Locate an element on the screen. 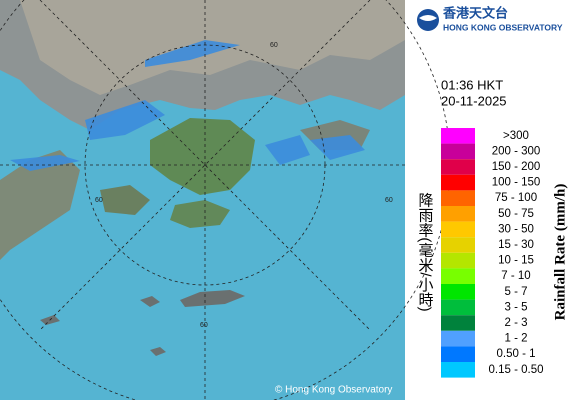 This screenshot has height=405, width=577. legend-label: 3 - 5 is located at coordinates (515, 307).